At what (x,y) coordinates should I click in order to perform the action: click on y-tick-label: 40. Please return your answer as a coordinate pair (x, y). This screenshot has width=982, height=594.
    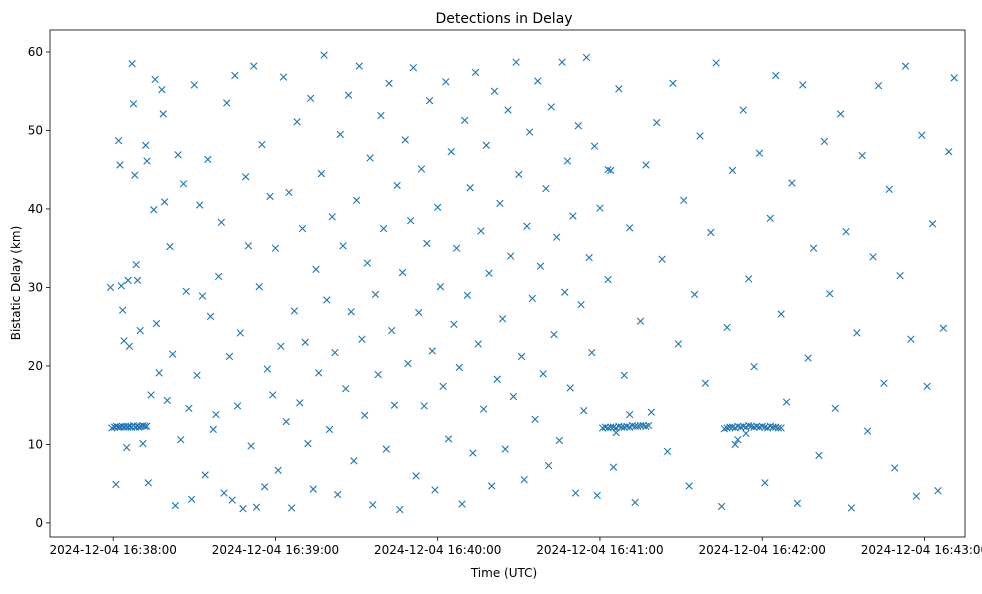
    Looking at the image, I should click on (35, 209).